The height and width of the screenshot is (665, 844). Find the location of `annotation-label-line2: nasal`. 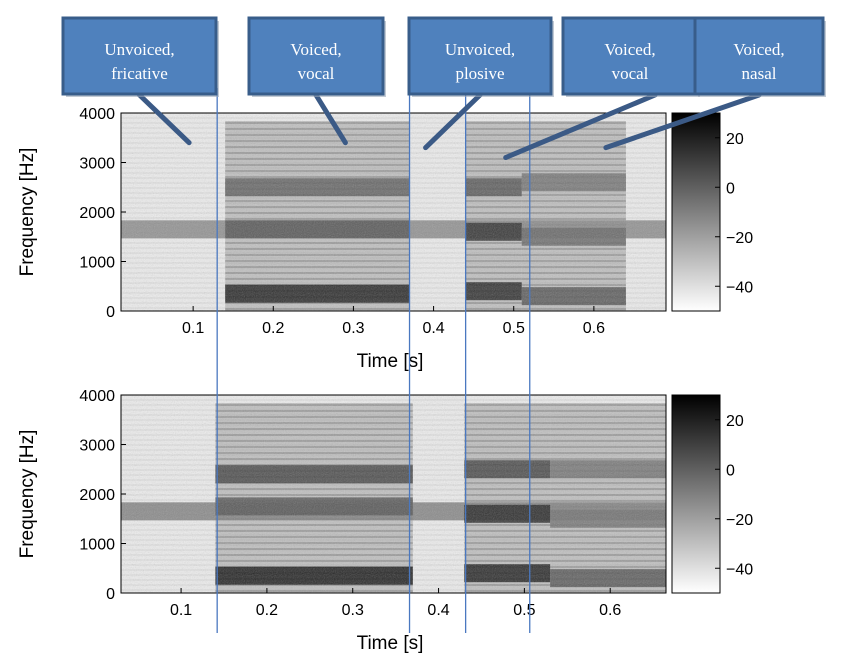

annotation-label-line2: nasal is located at coordinates (759, 73).